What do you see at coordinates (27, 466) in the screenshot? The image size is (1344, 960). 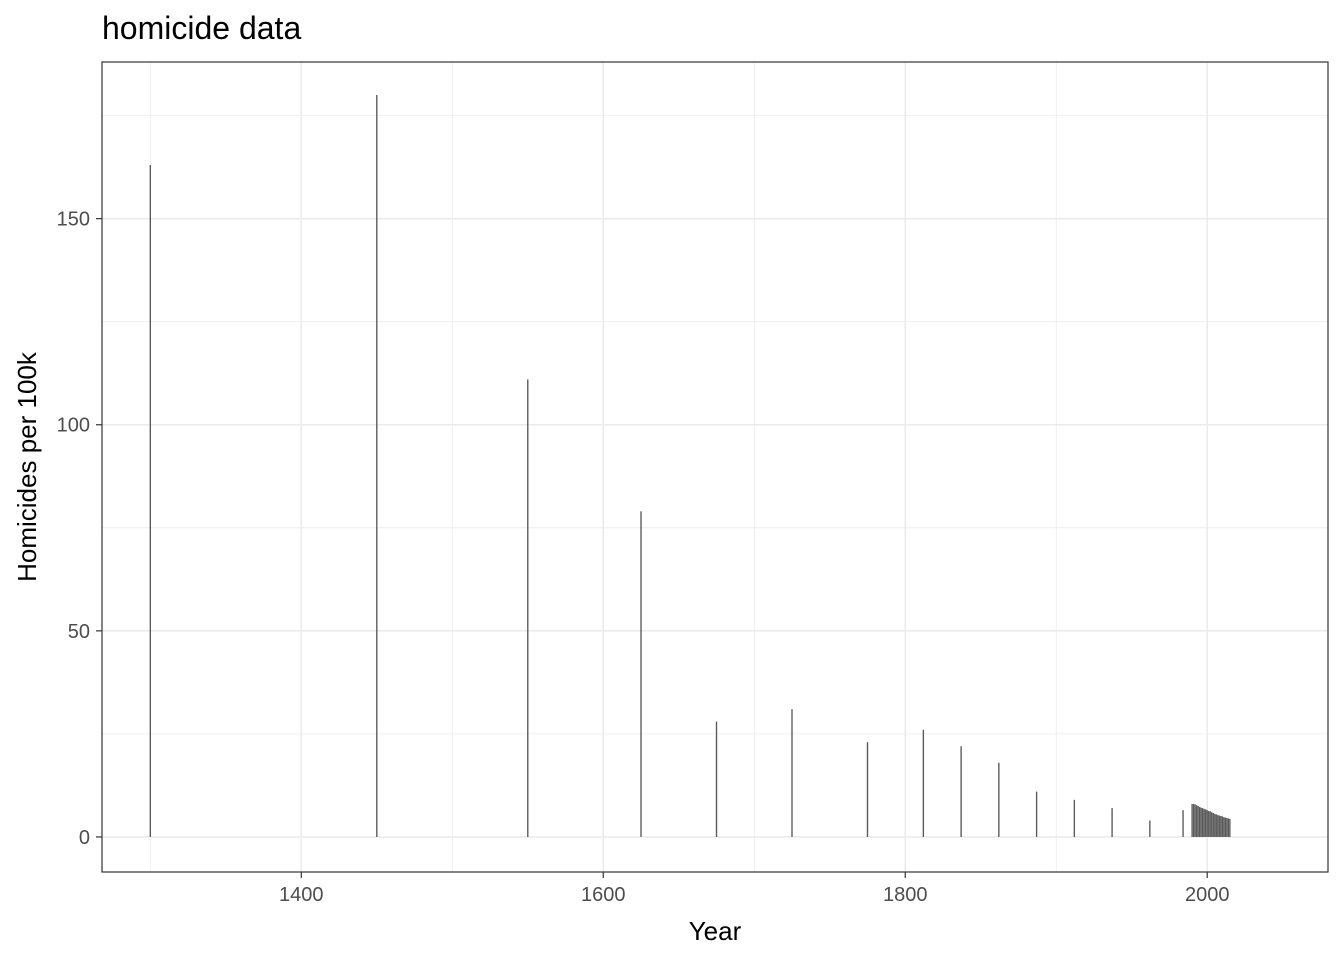 I see `y-axis-title: Homicides per 100k` at bounding box center [27, 466].